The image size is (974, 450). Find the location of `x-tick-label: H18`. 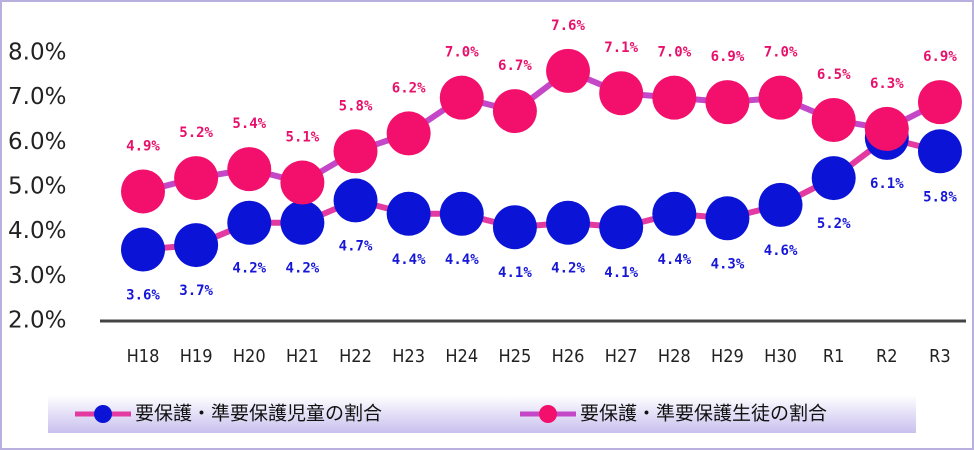

x-tick-label: H18 is located at coordinates (143, 356).